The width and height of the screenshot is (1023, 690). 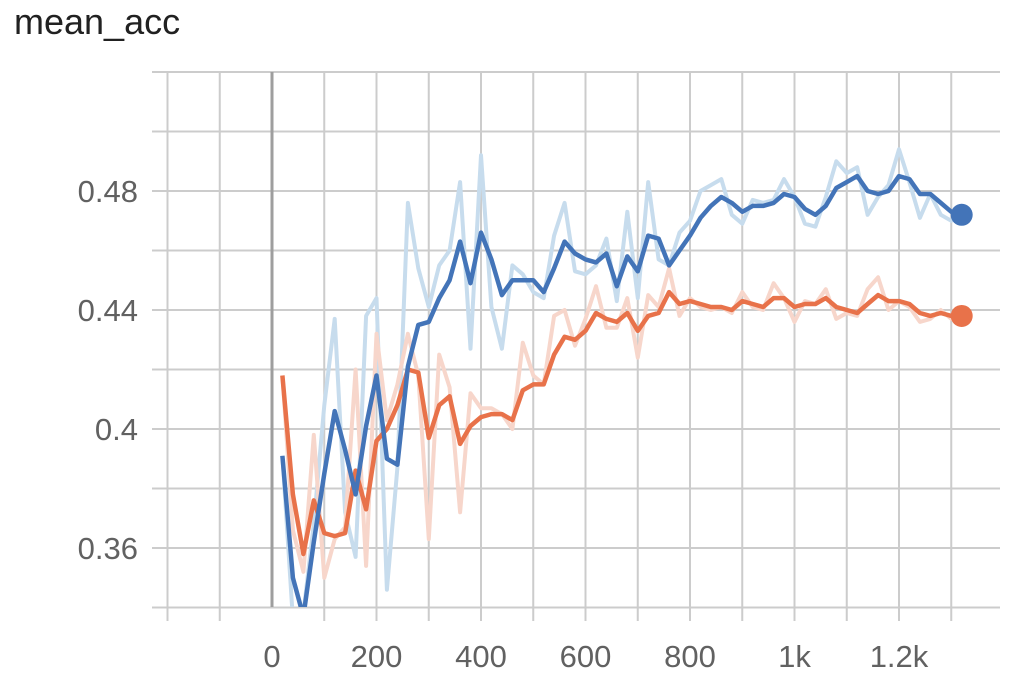 I want to click on x-axis-tick-labels: 0 200 400 600 800 1k 1.2k, so click(x=595, y=656).